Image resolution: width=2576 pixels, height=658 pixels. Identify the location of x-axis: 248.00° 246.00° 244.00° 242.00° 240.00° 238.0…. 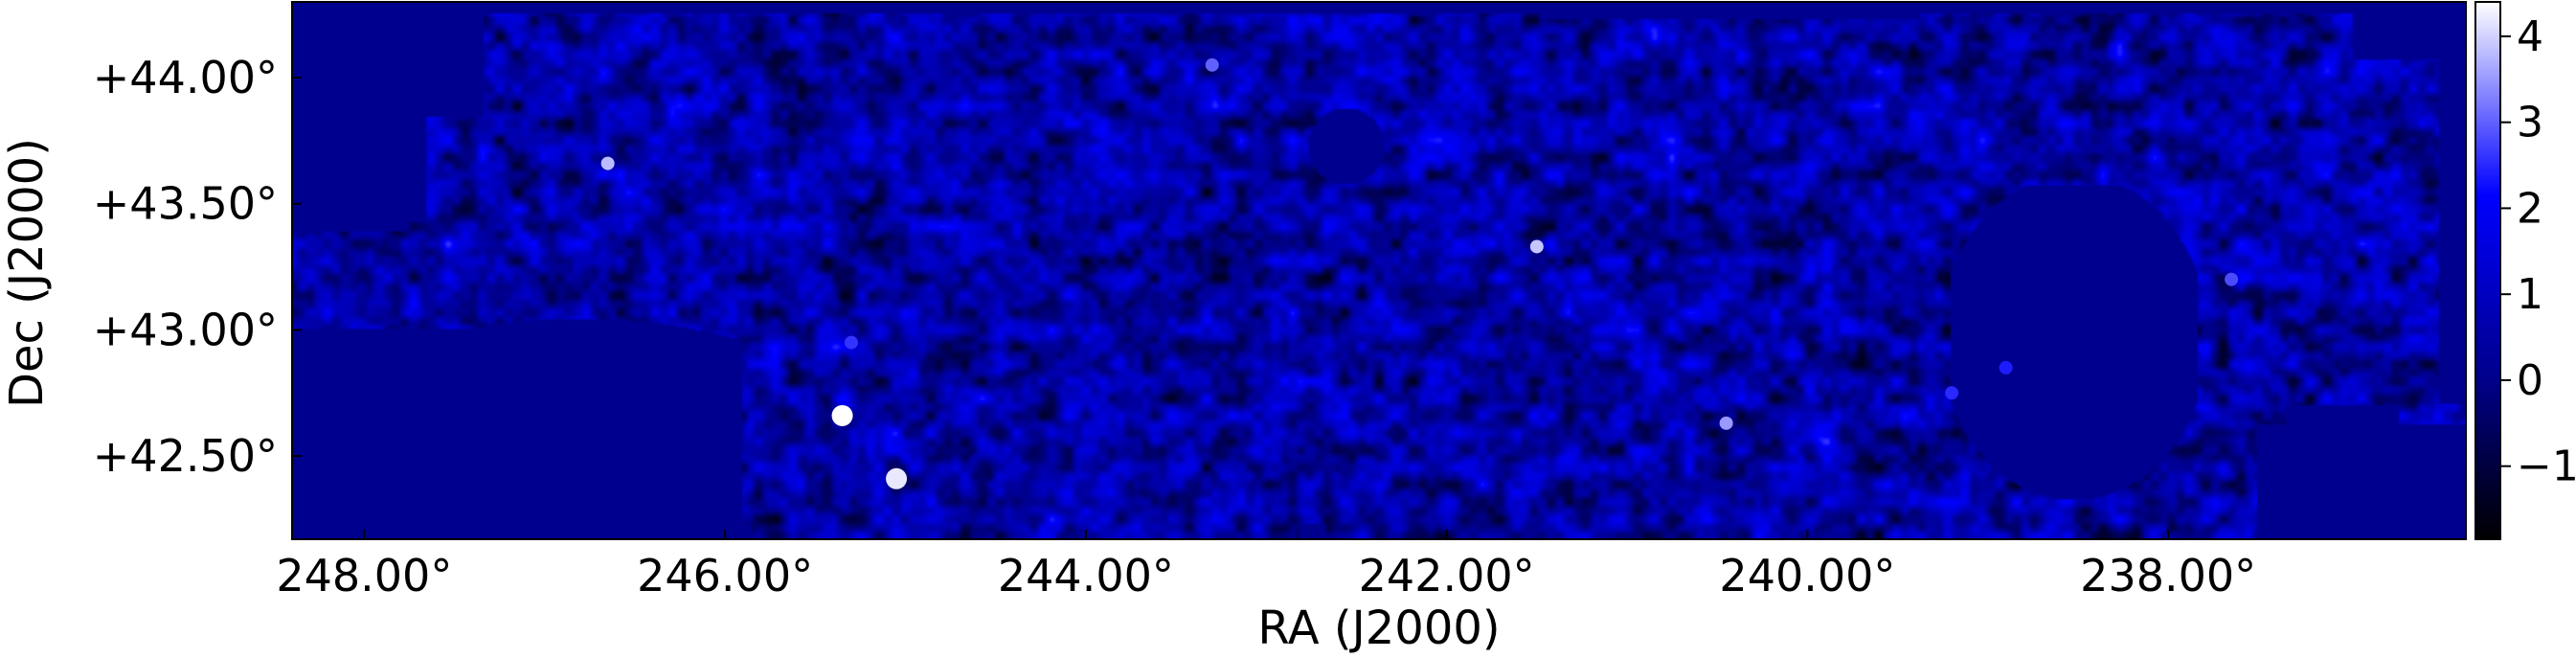
(1266, 566).